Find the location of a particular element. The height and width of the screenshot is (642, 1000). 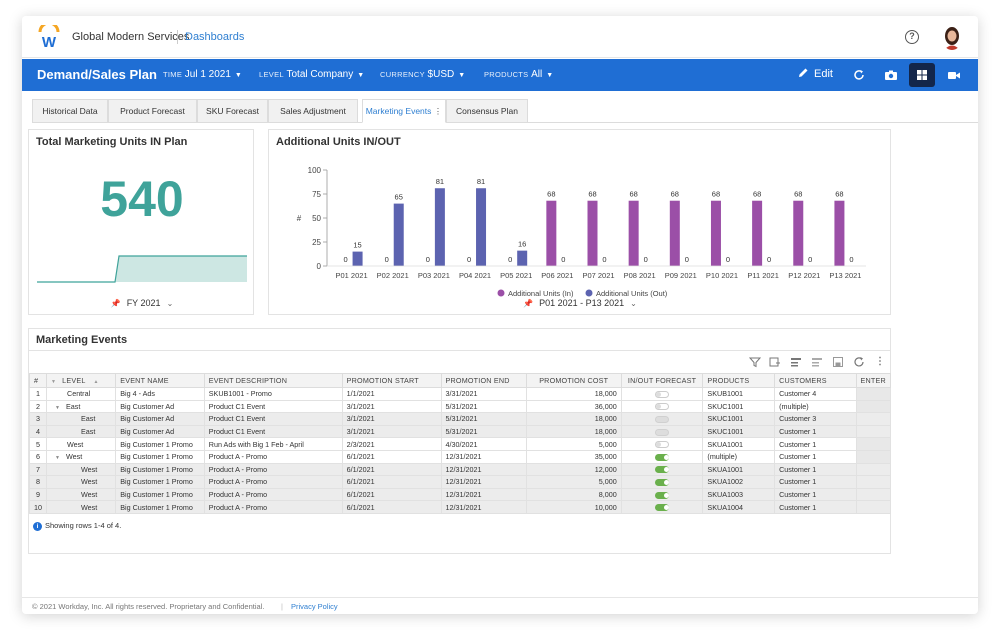

remove-row-icon is located at coordinates (817, 362).